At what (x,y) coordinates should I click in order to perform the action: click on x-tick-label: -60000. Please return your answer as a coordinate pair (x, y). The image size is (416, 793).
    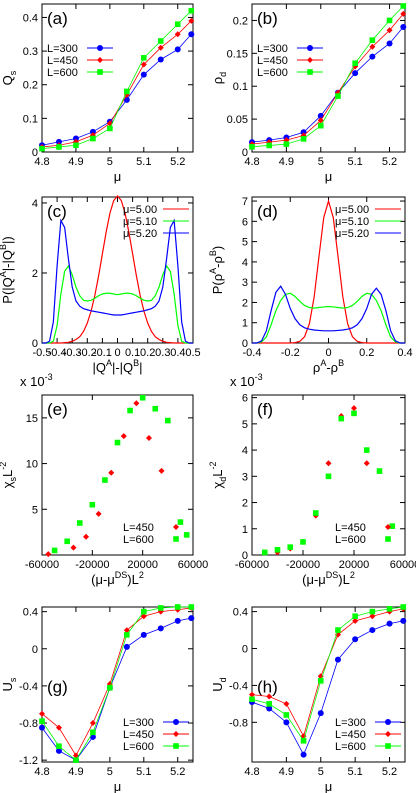
    Looking at the image, I should click on (252, 565).